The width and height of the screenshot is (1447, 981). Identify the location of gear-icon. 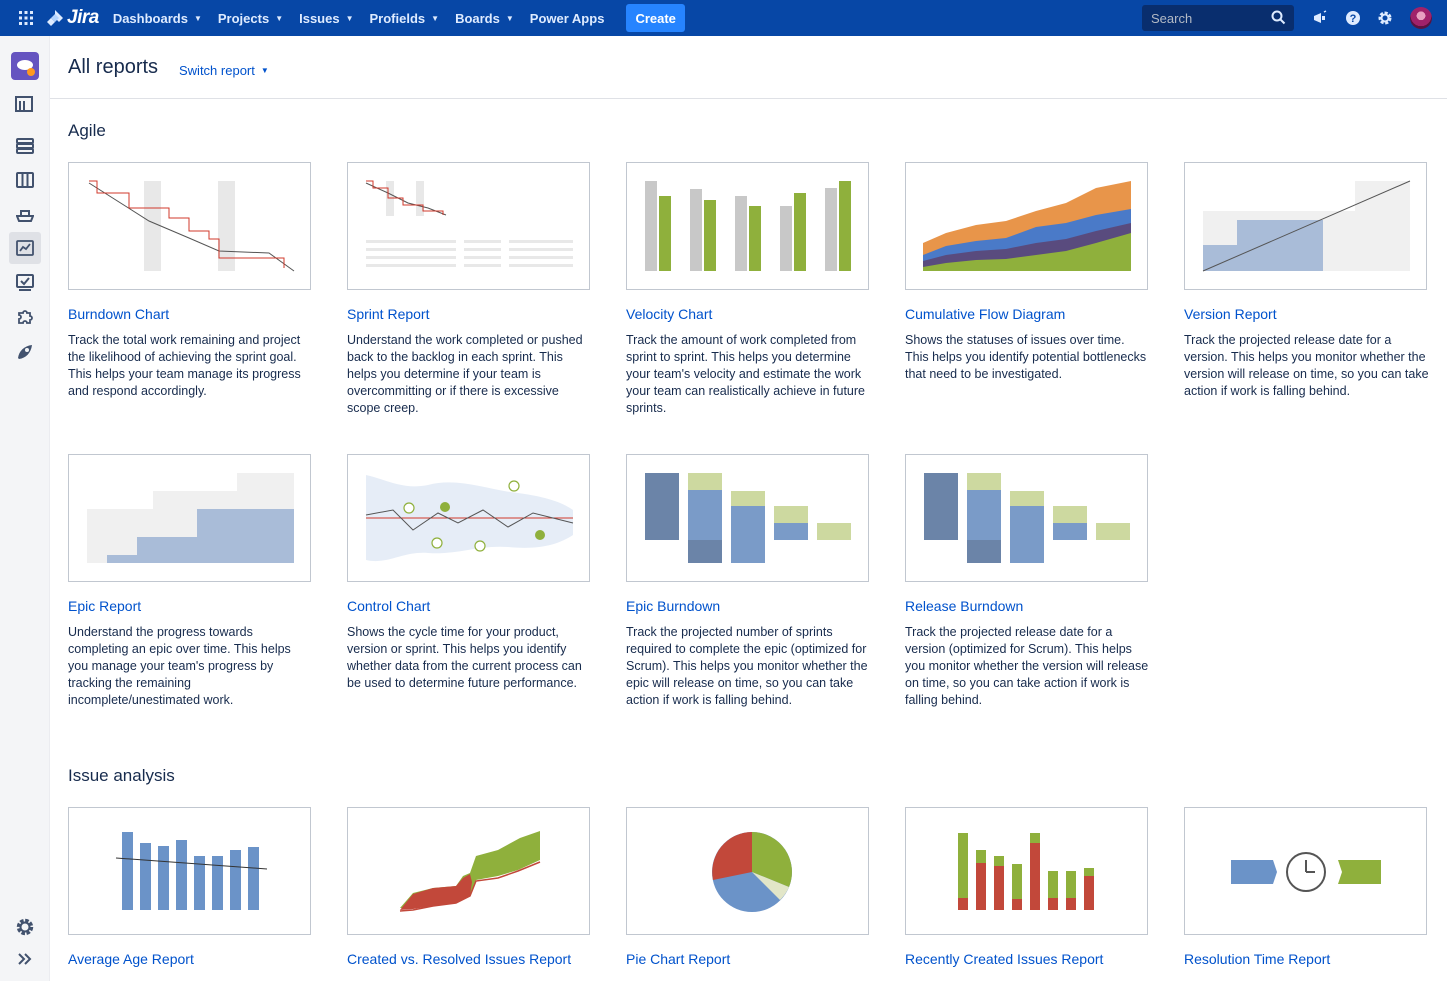
(25, 927).